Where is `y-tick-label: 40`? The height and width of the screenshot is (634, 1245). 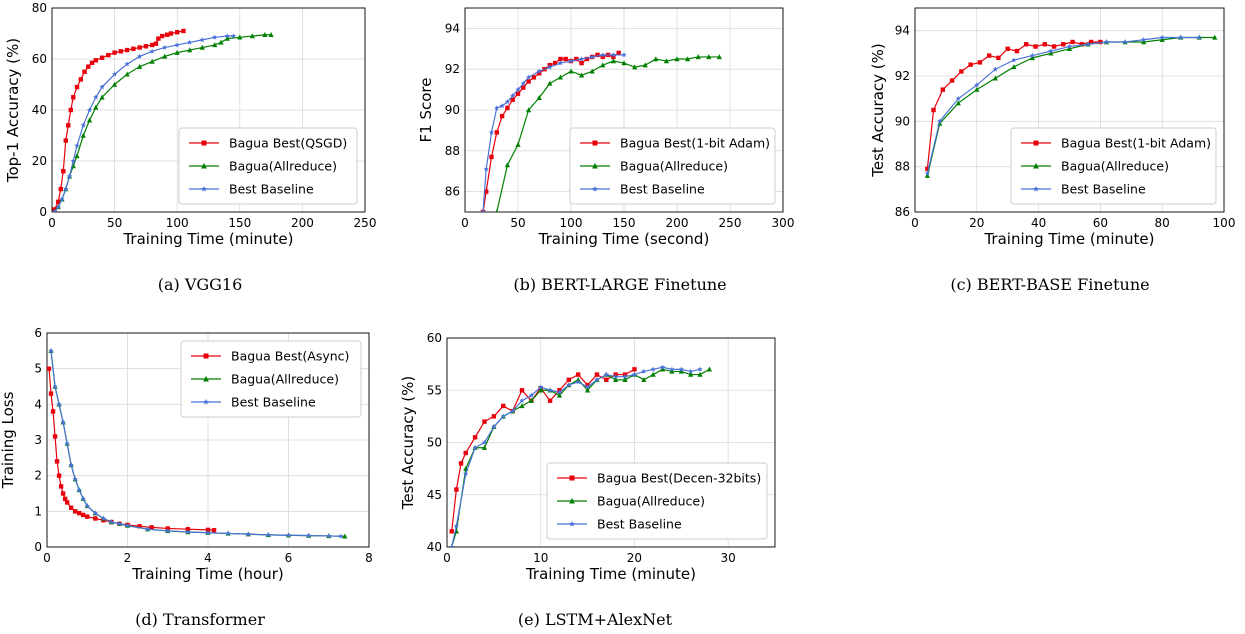 y-tick-label: 40 is located at coordinates (39, 110).